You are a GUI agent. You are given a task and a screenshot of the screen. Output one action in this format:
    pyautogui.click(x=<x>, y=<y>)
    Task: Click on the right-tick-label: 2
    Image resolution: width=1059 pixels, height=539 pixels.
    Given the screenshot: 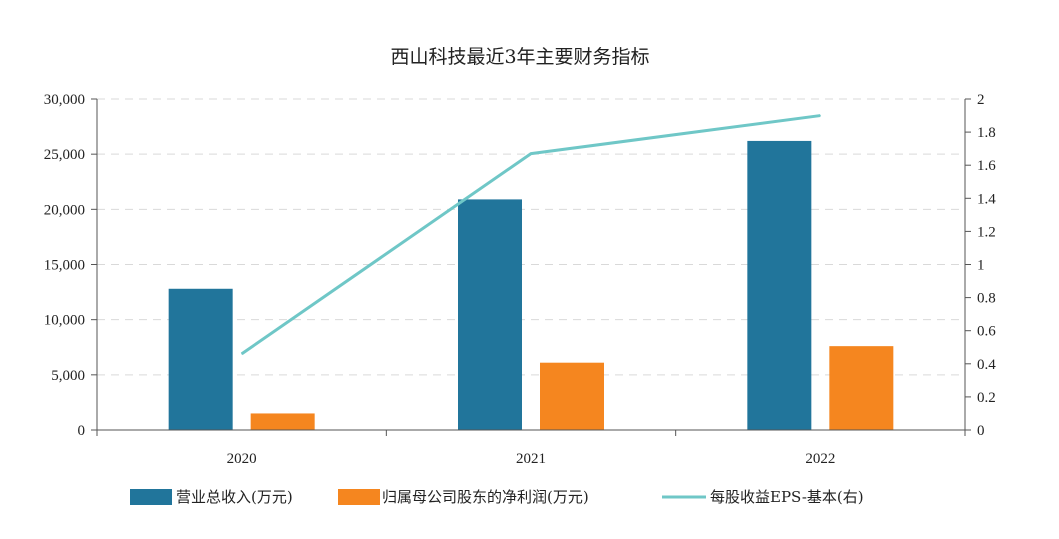 What is the action you would take?
    pyautogui.click(x=981, y=100)
    